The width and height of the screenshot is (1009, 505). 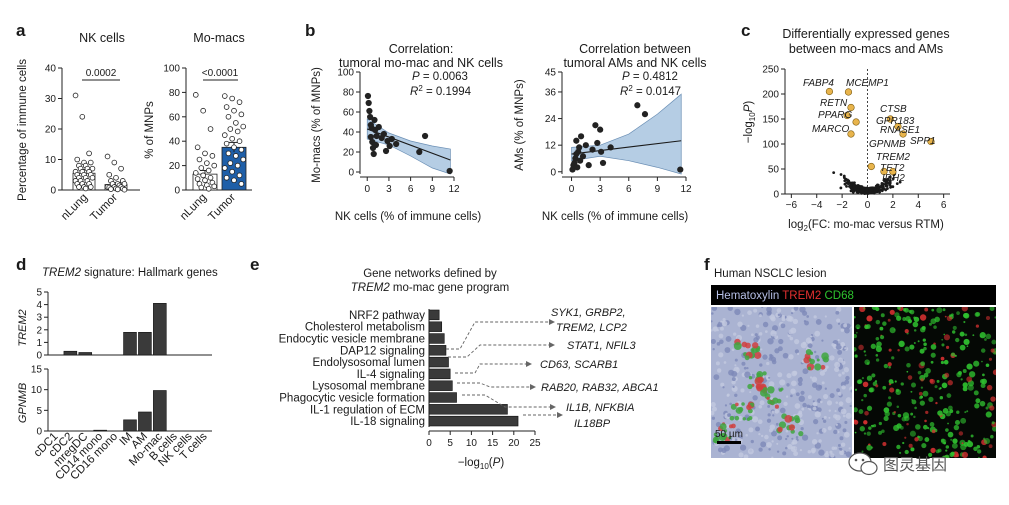 What do you see at coordinates (600, 189) in the screenshot?
I see `x-tick-label: 3` at bounding box center [600, 189].